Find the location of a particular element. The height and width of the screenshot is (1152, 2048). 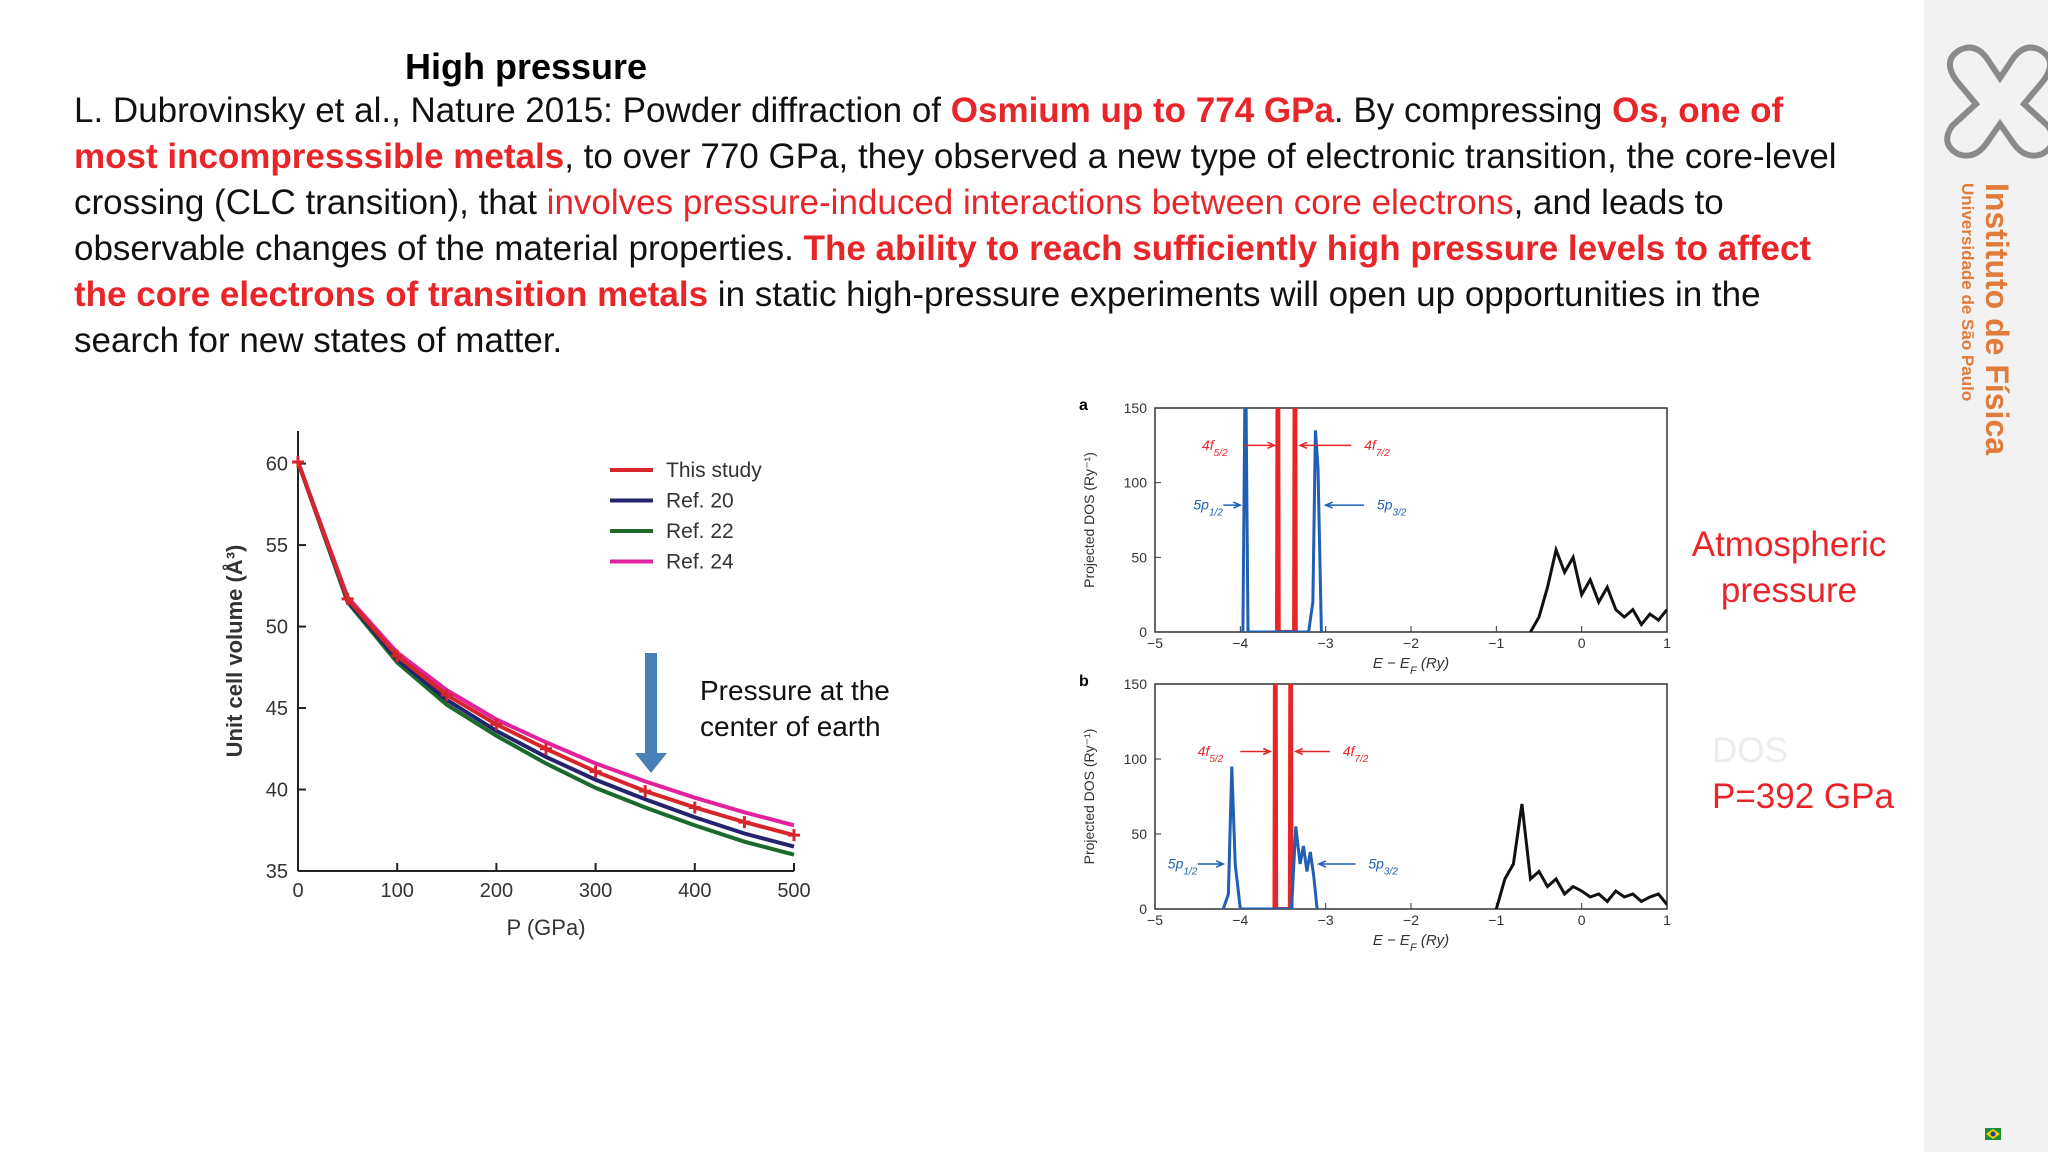

y-tick-label: 55 is located at coordinates (277, 546).